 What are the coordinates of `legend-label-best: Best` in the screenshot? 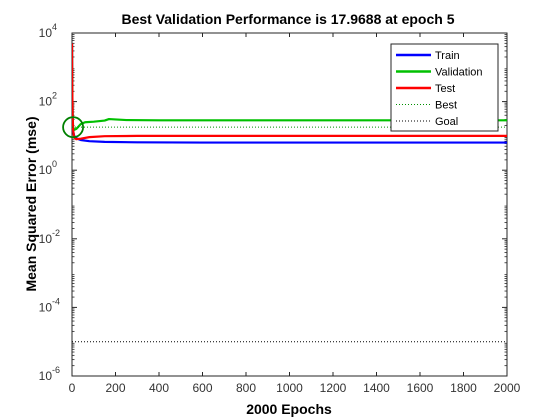 It's located at (446, 106).